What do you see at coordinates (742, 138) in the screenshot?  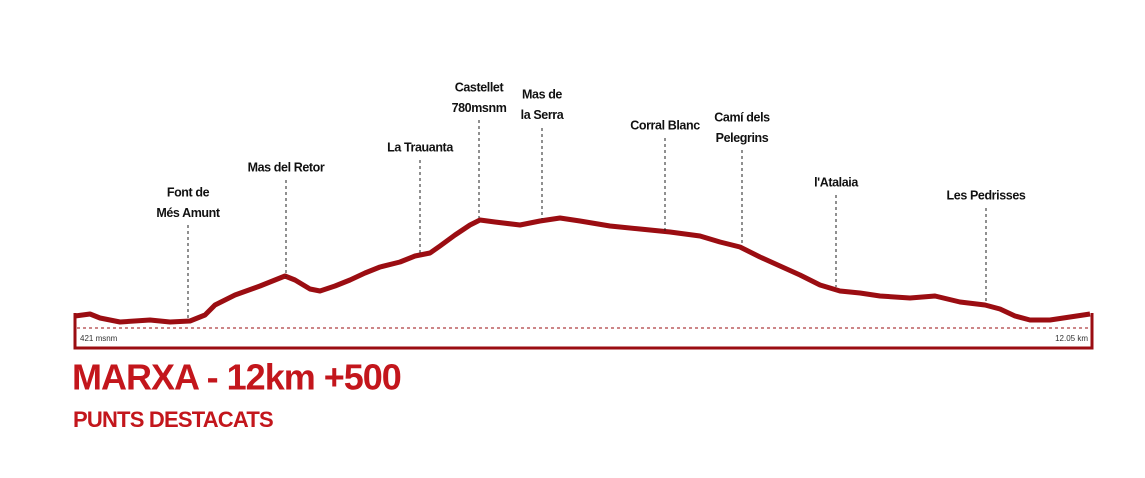 I see `point-label: Pelegrins` at bounding box center [742, 138].